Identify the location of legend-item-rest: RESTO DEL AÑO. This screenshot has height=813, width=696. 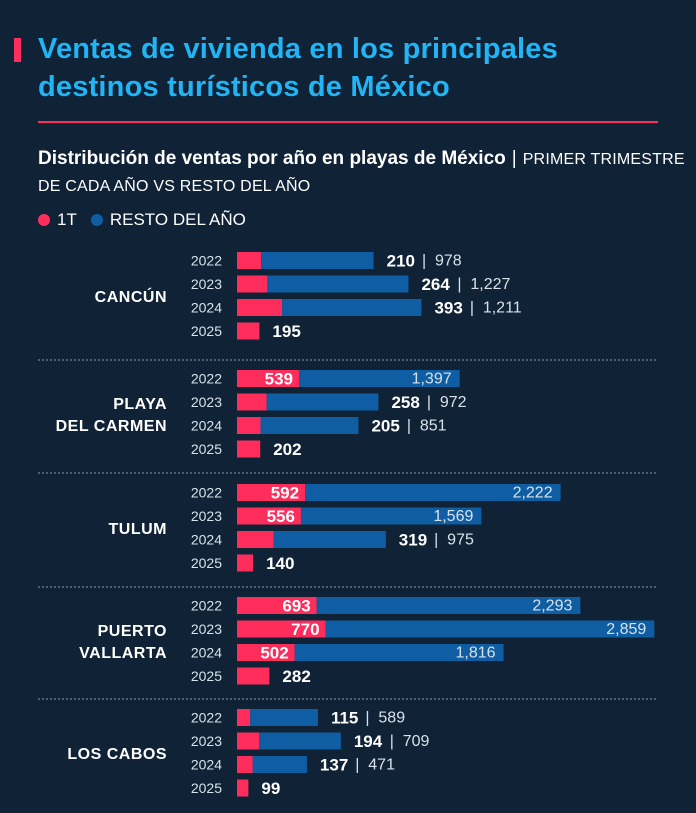
(168, 220).